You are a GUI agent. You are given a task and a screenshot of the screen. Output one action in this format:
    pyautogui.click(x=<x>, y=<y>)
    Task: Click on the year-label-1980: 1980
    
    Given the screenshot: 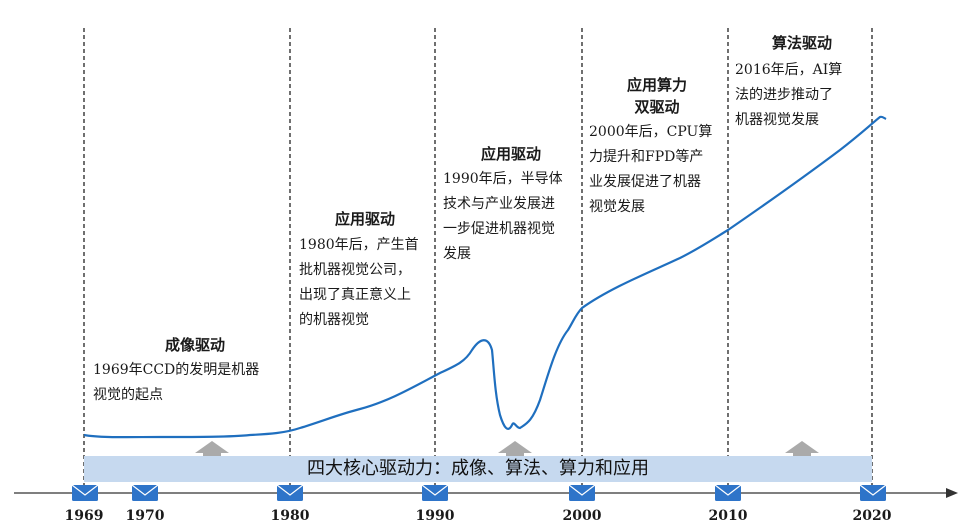 What is the action you would take?
    pyautogui.click(x=290, y=516)
    